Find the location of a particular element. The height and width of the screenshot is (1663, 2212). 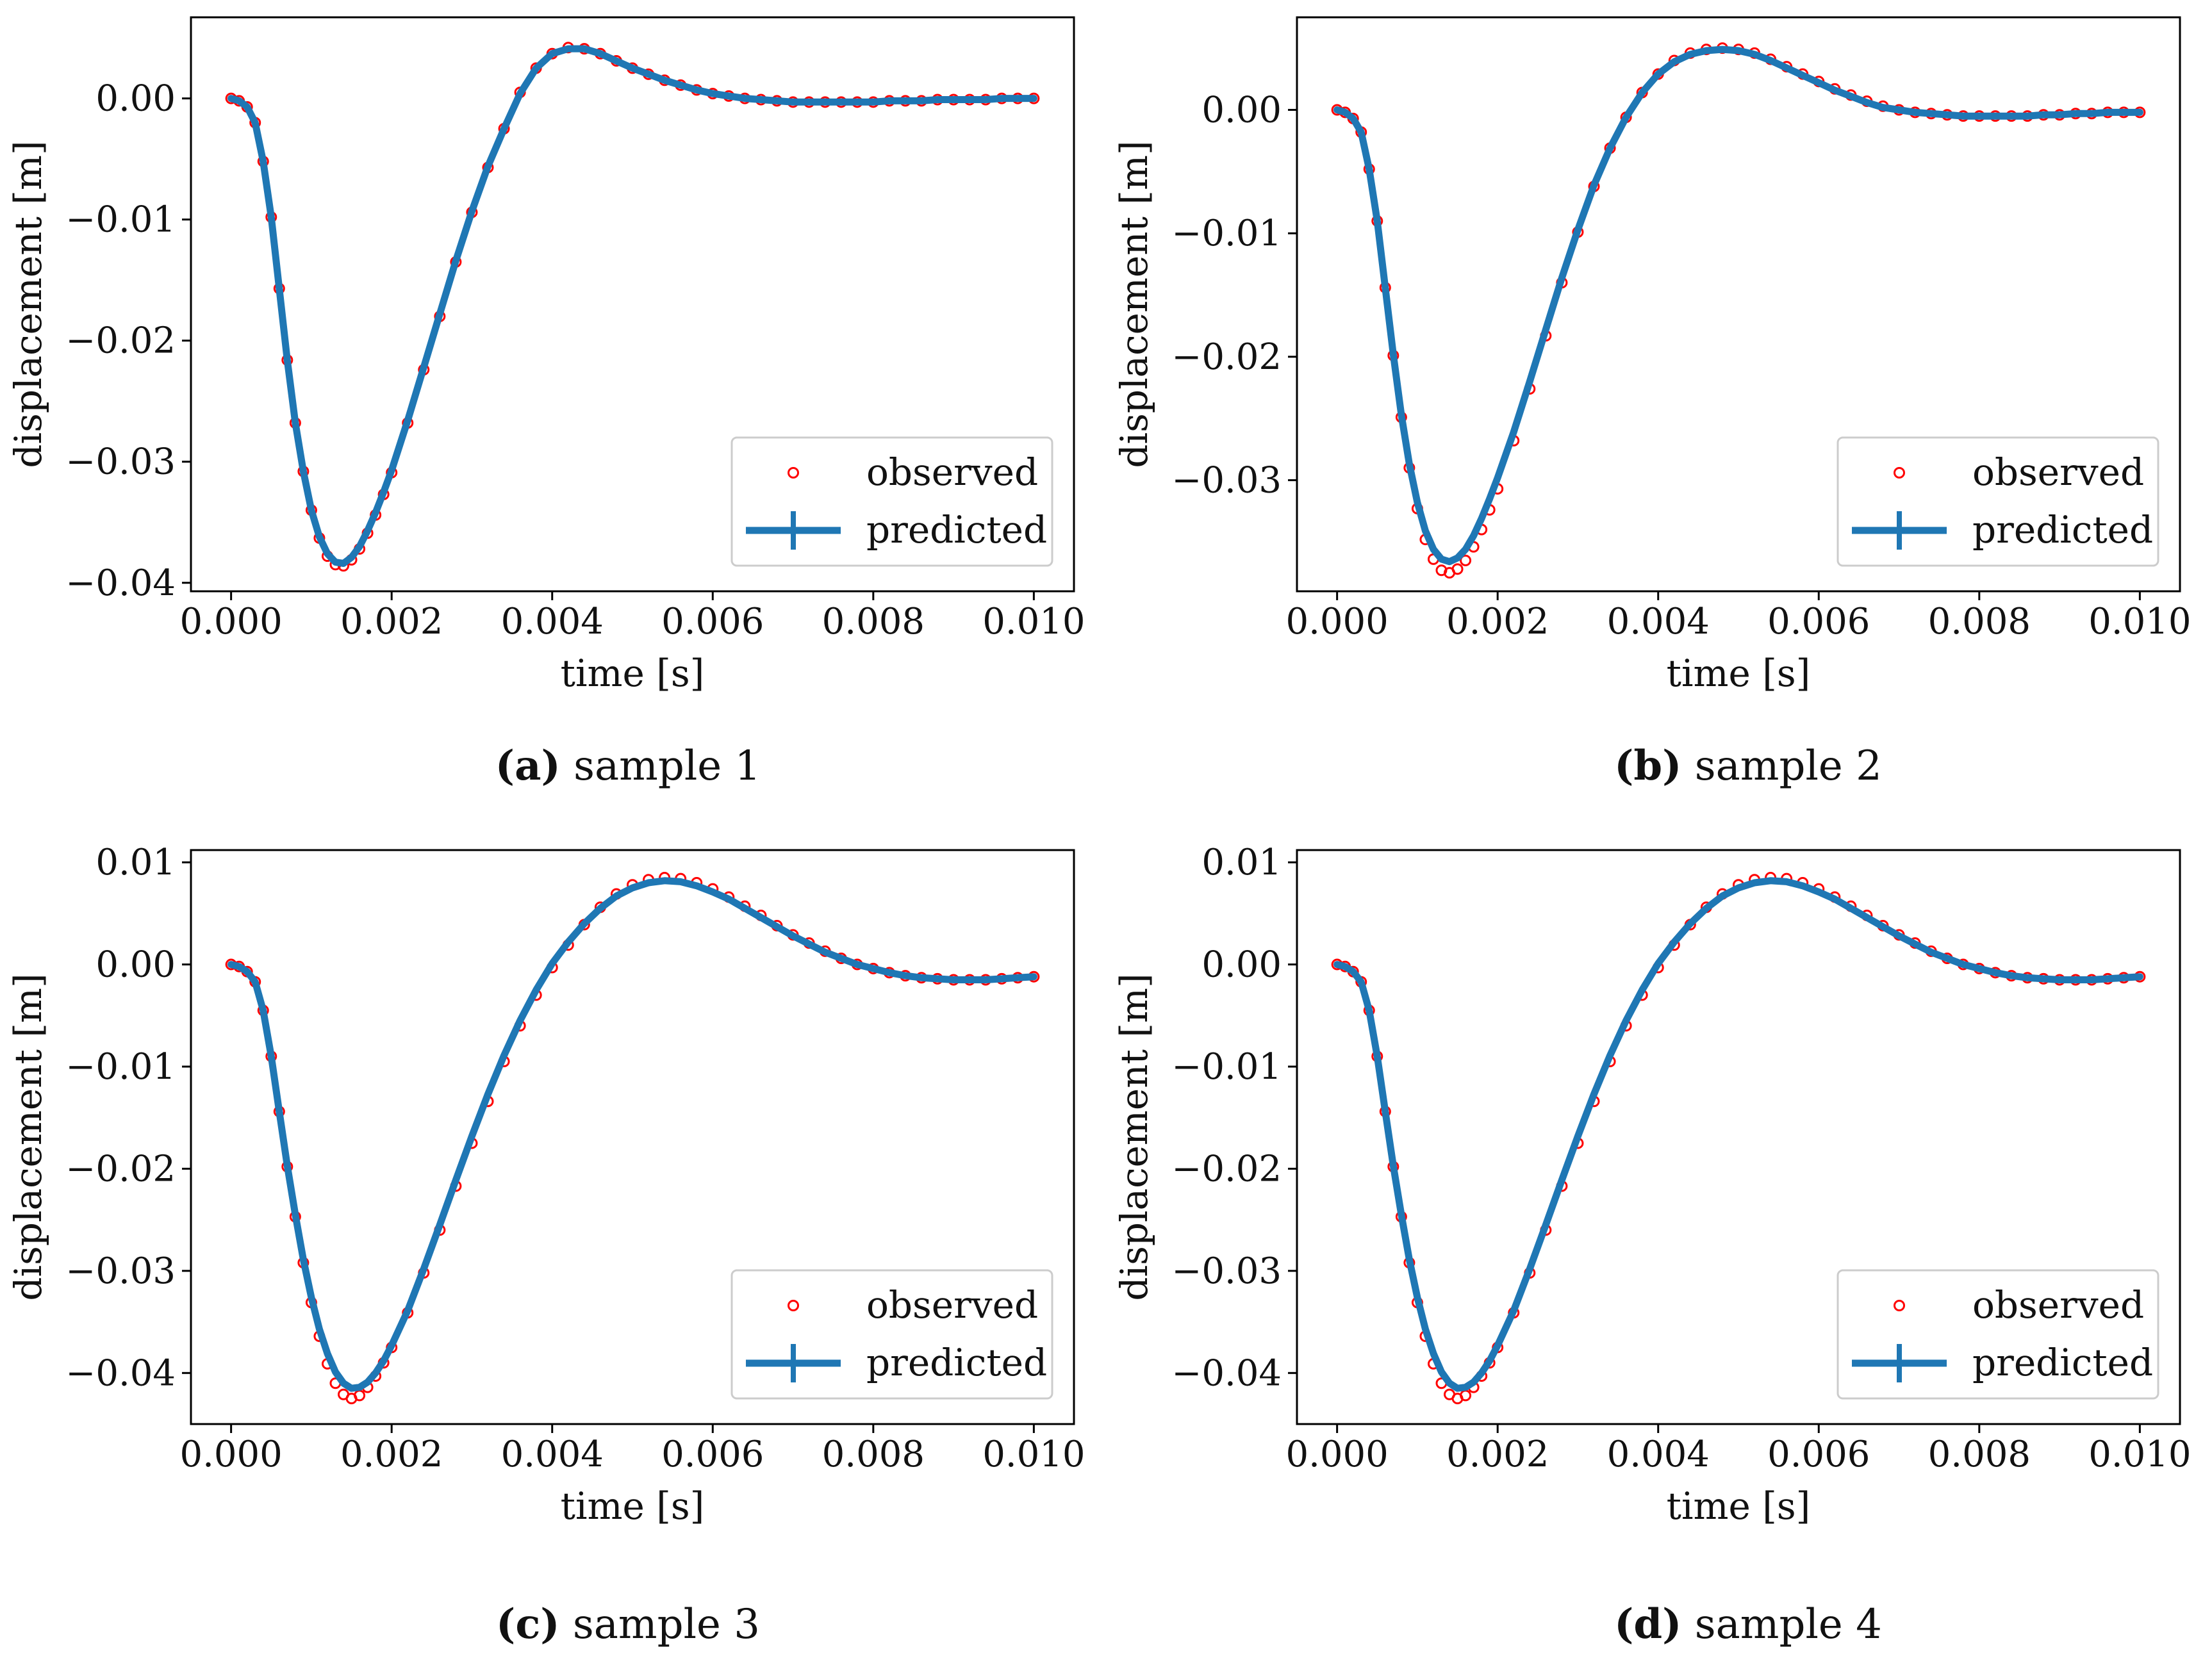

caption-c: (c) sample 3 is located at coordinates (628, 1624).